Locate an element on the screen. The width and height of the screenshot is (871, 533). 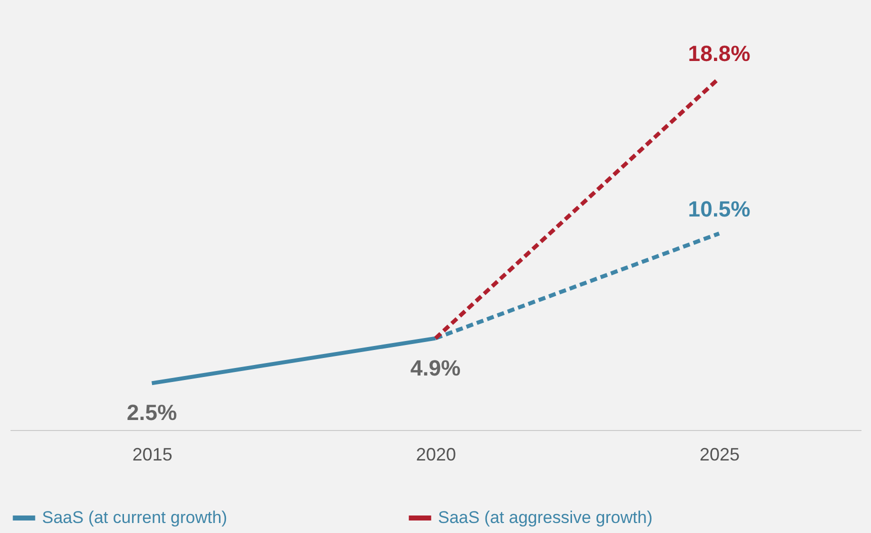
legend-label: SaaS (at aggressive growth) is located at coordinates (545, 517).